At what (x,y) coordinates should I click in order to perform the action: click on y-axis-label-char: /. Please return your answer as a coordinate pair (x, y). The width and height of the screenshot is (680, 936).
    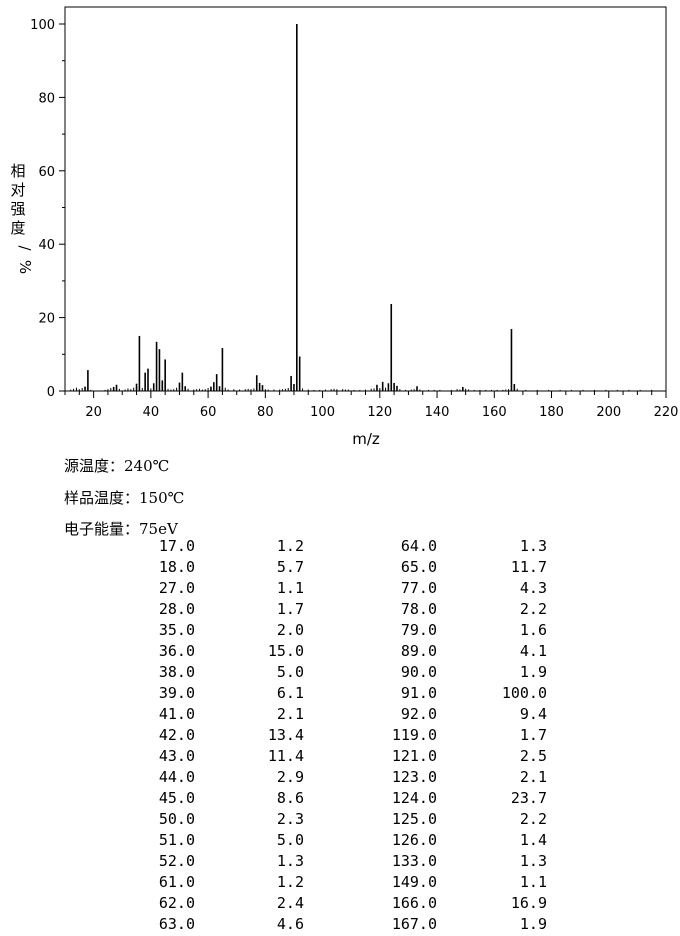
    Looking at the image, I should click on (25, 248).